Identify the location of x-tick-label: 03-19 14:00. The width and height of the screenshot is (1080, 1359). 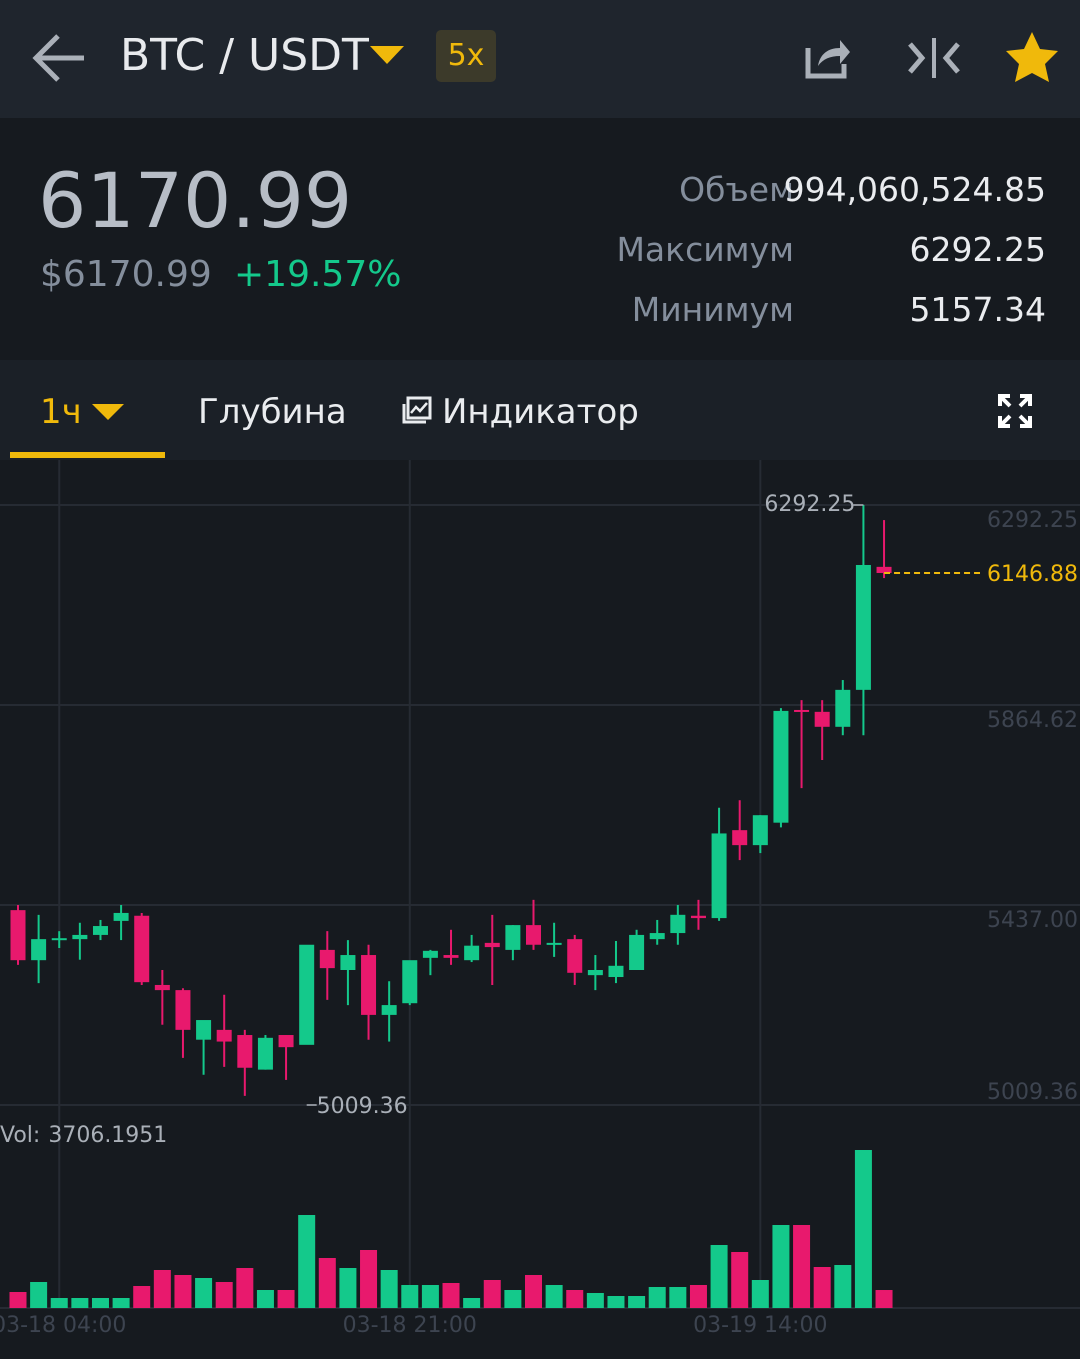
(760, 1325).